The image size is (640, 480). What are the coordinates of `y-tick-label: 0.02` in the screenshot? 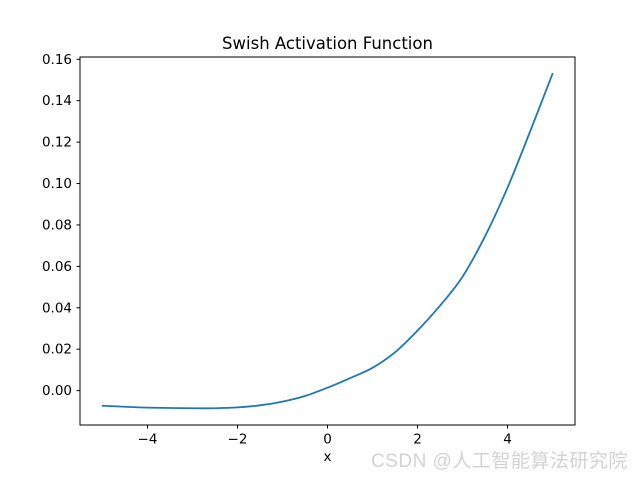 It's located at (57, 350).